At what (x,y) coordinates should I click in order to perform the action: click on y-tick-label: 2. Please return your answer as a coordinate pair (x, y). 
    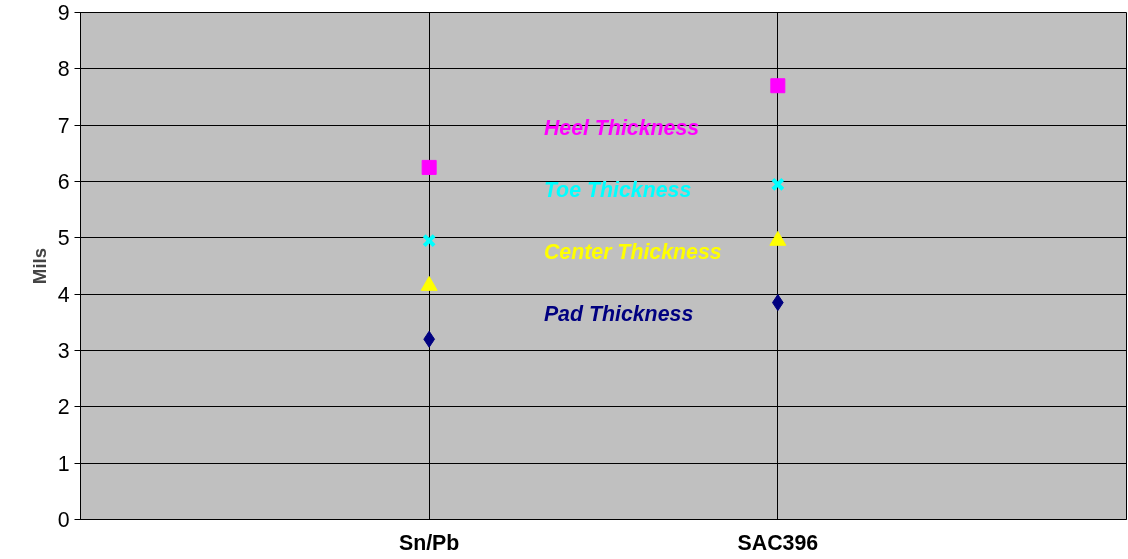
    Looking at the image, I should click on (63, 407).